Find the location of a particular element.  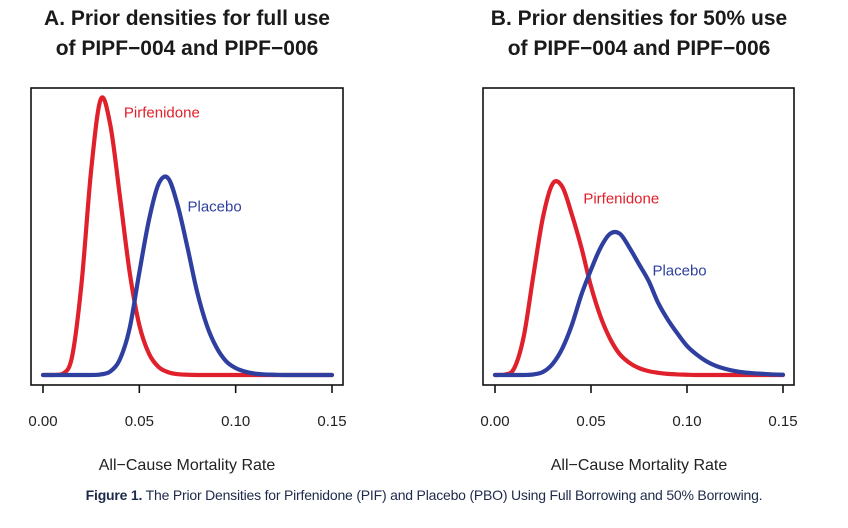

panel-b-pirfenidone-density-line is located at coordinates (639, 278).